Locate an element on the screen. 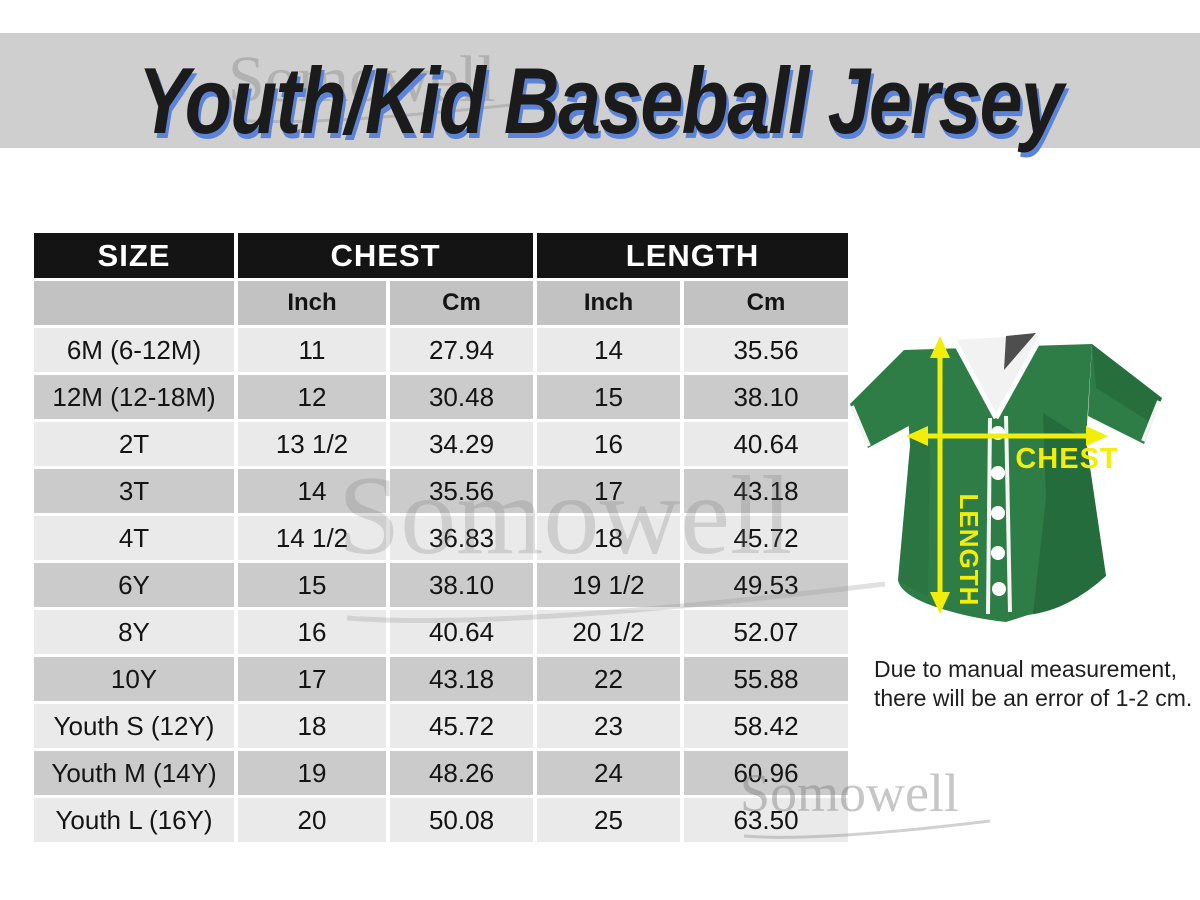  cell-size: 10Y is located at coordinates (134, 679).